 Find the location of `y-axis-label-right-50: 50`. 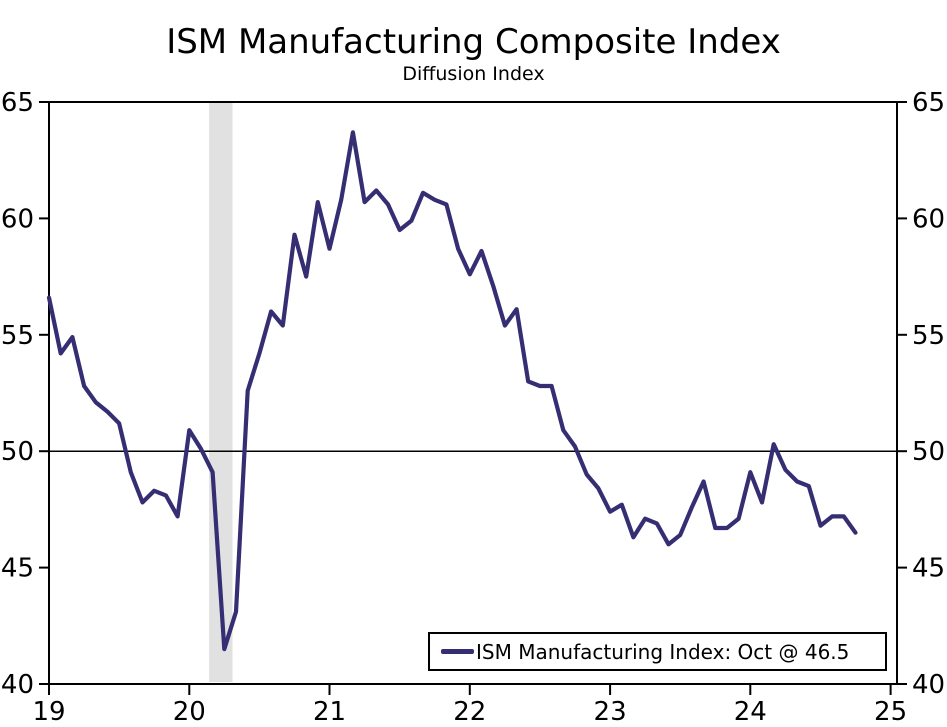

y-axis-label-right-50: 50 is located at coordinates (928, 452).